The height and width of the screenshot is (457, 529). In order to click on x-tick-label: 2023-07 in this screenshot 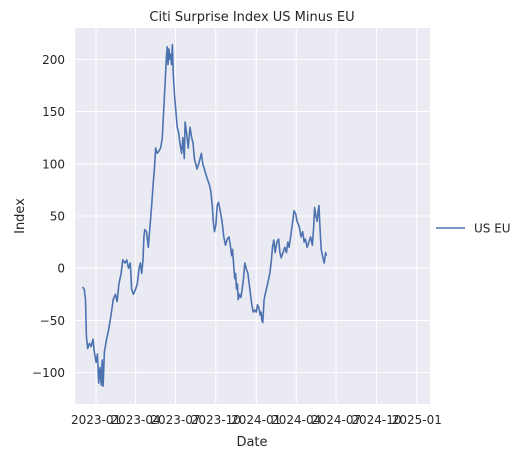, I will do `click(175, 420)`.